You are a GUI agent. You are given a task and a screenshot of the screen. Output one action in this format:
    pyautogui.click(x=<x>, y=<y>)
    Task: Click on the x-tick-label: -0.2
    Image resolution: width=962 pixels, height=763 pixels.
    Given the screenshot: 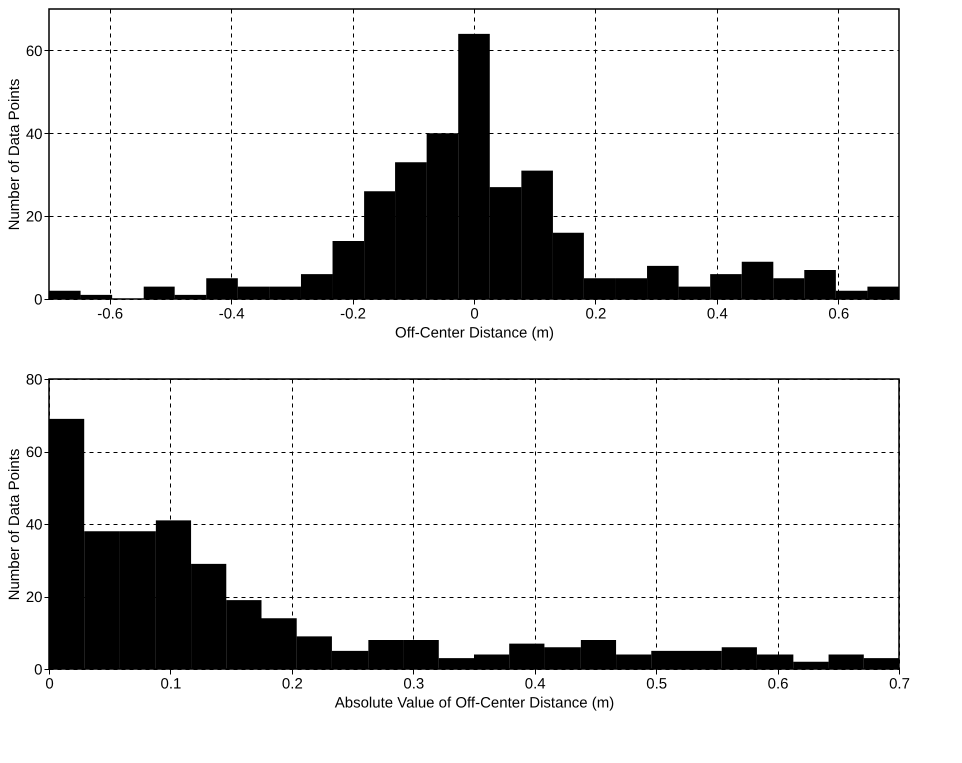 What is the action you would take?
    pyautogui.click(x=353, y=314)
    